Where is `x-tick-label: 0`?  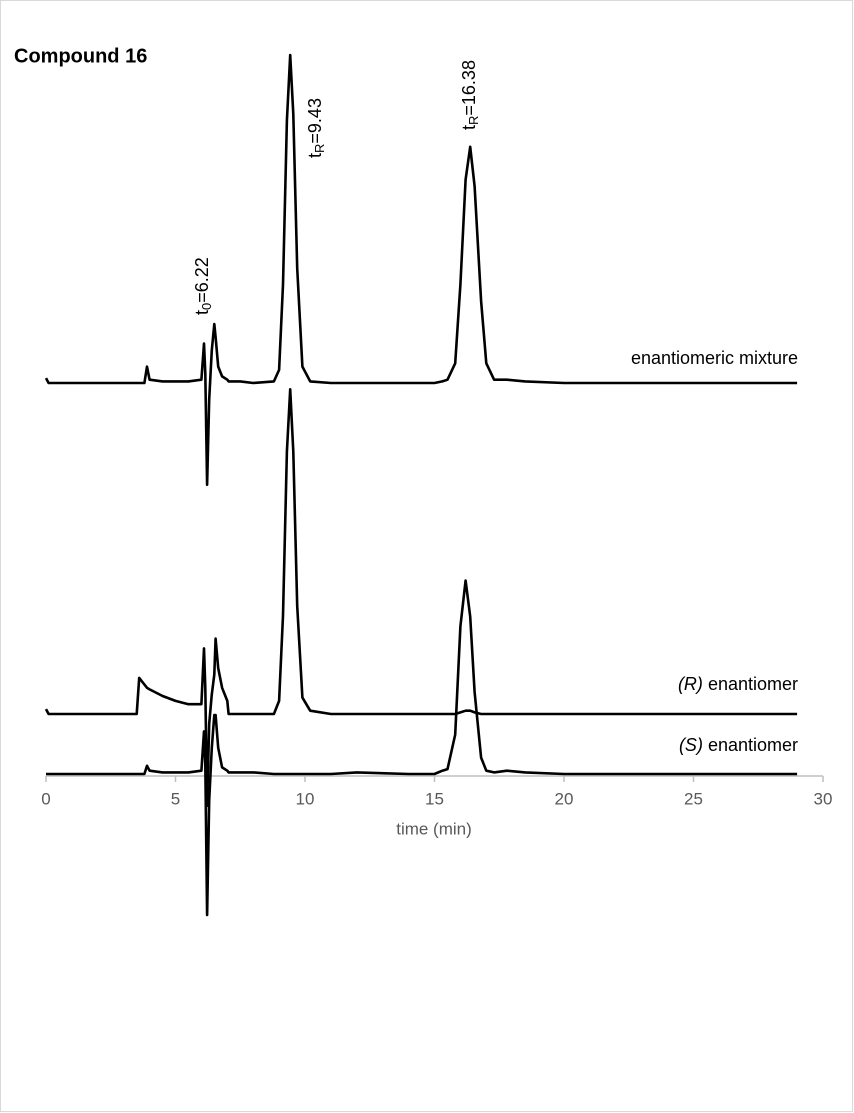
x-tick-label: 0 is located at coordinates (45, 798).